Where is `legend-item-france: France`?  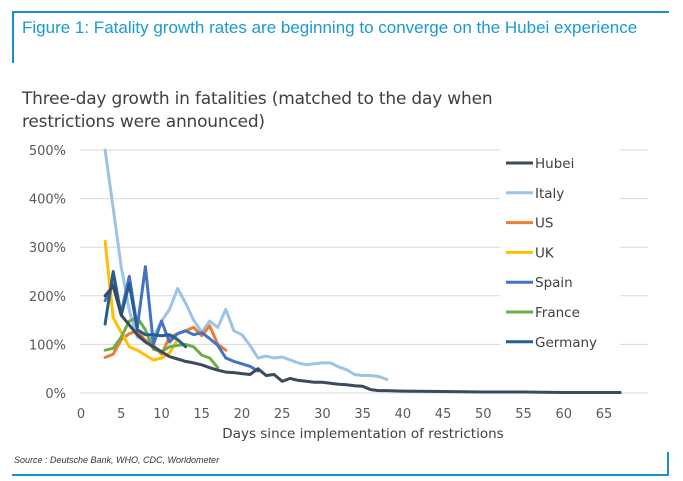
legend-item-france: France is located at coordinates (543, 313).